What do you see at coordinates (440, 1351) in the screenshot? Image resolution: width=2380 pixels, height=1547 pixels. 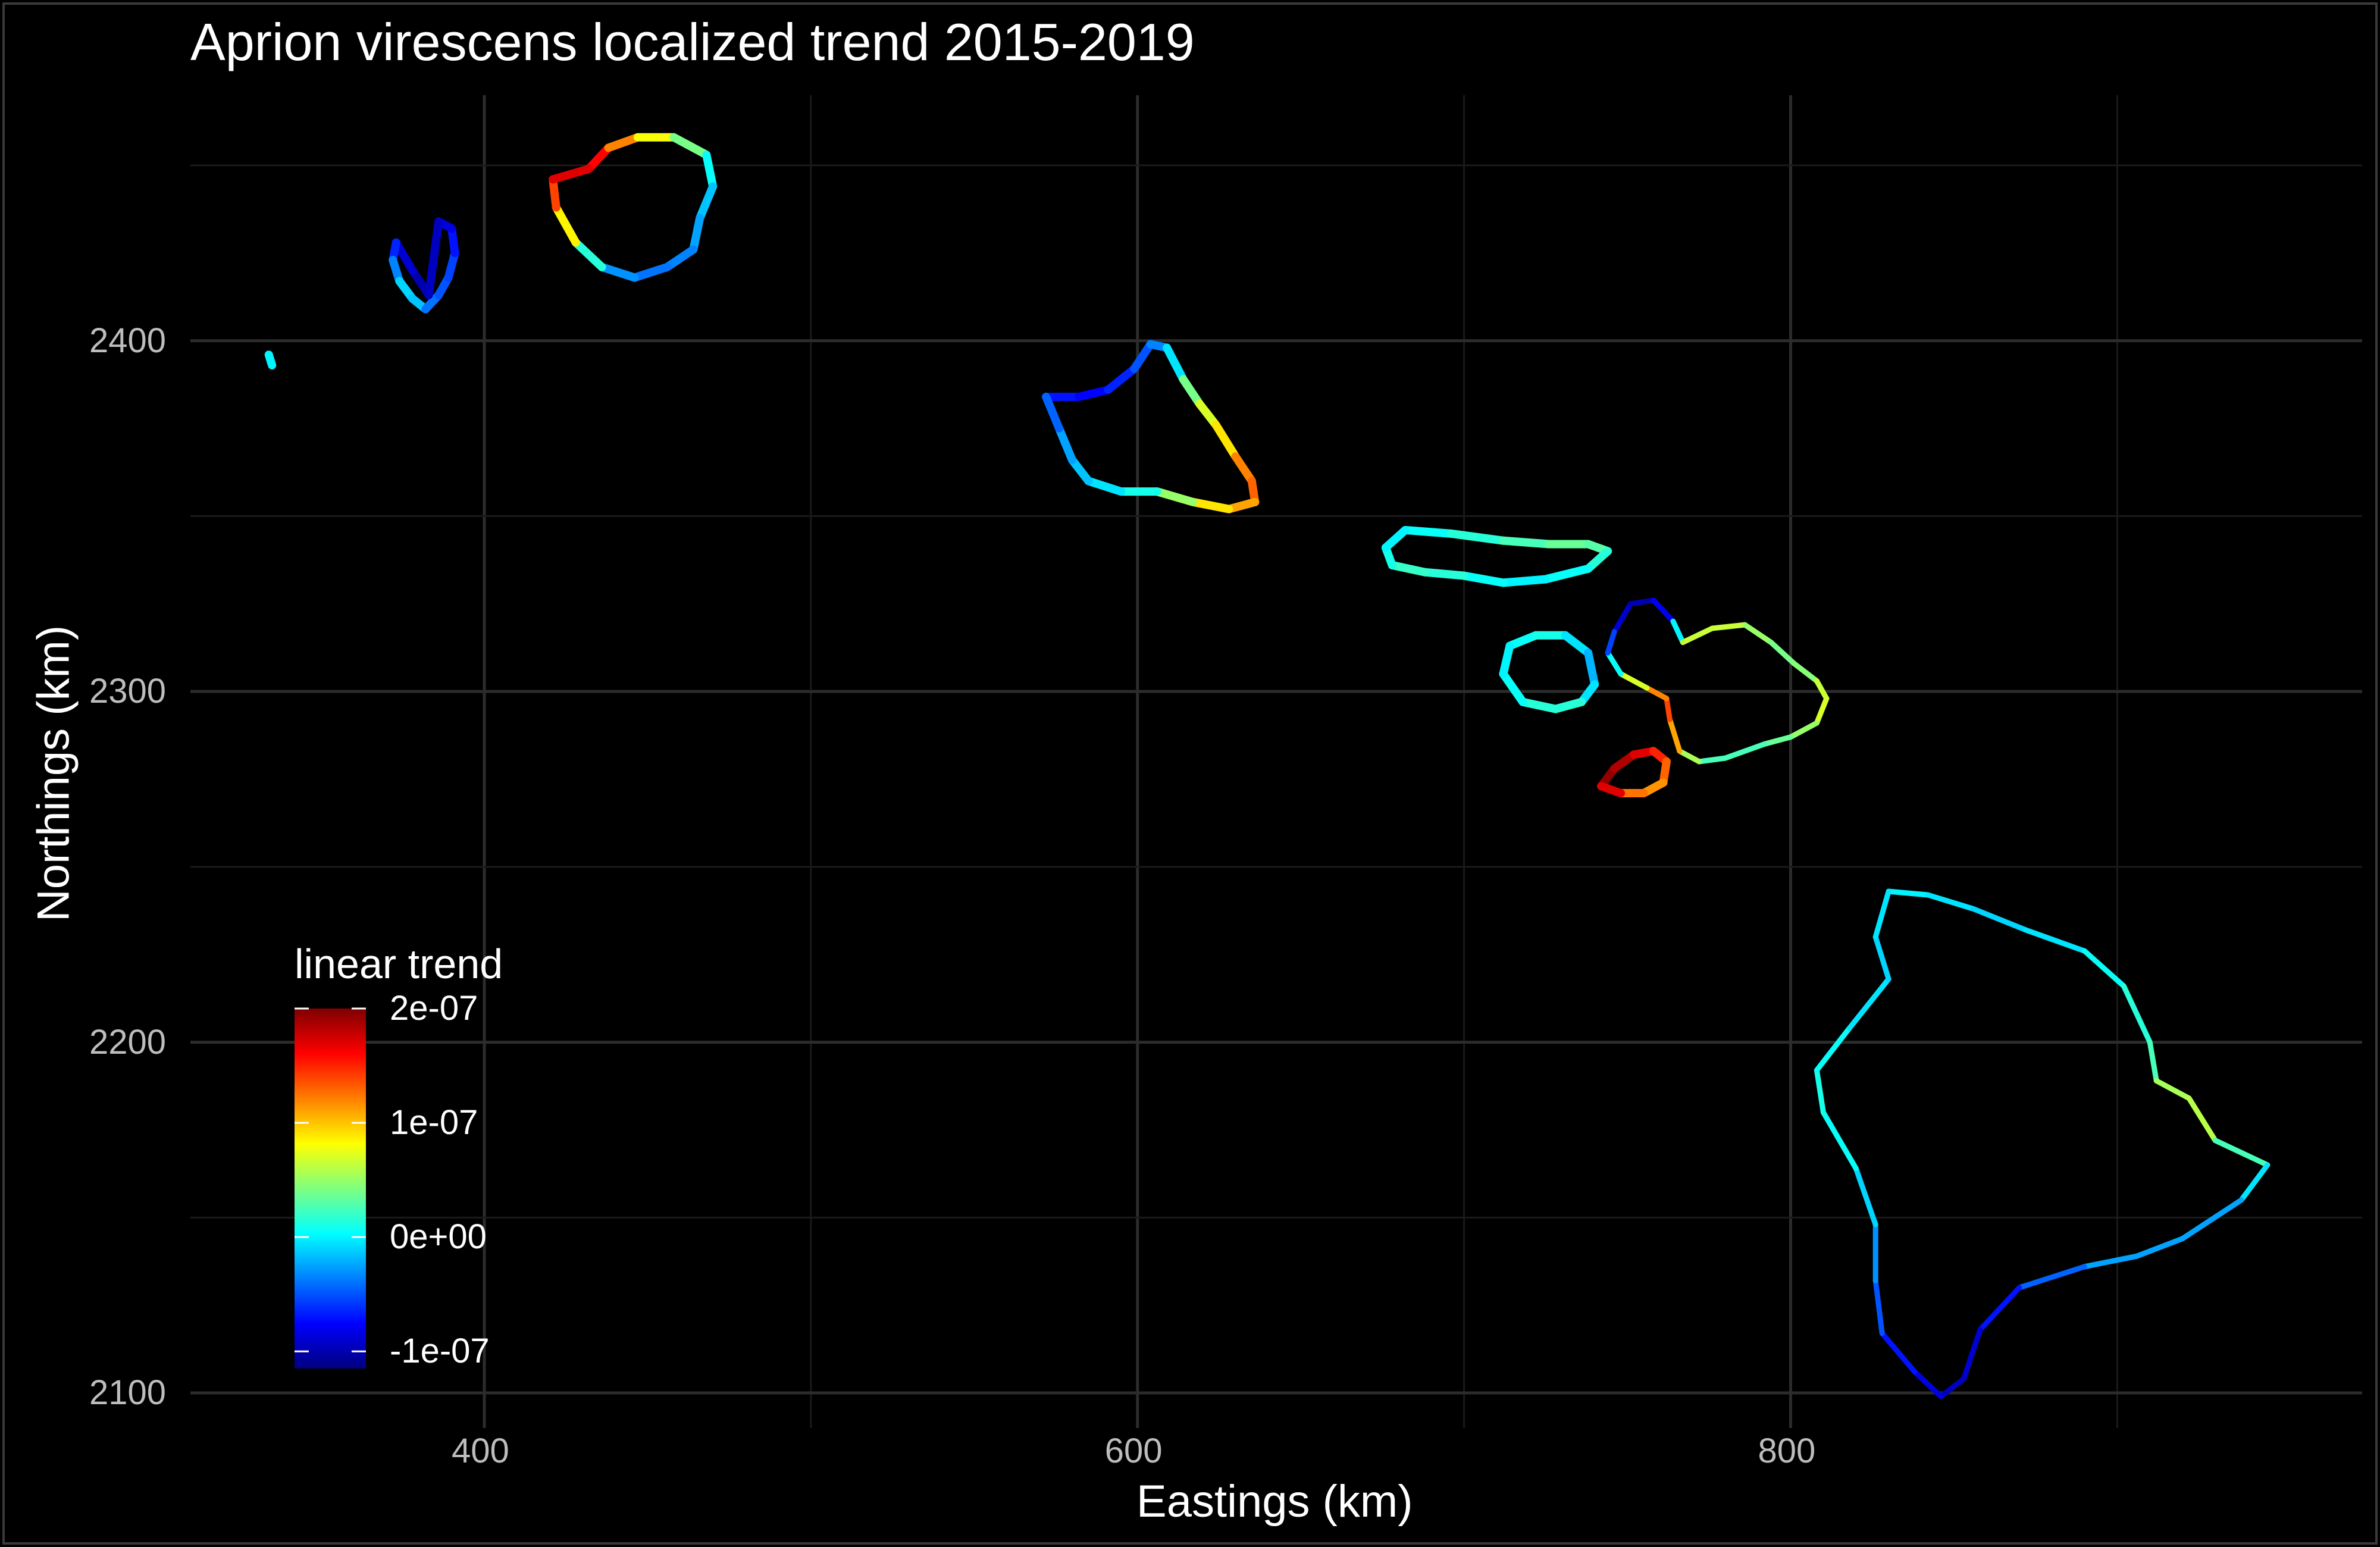 I see `legend-tick-label: -1e-07` at bounding box center [440, 1351].